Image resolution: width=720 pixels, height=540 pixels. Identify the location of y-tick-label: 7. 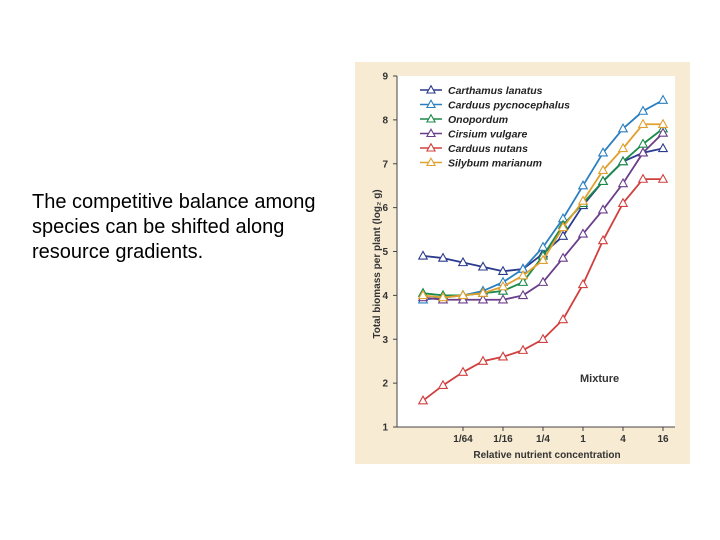
(385, 164).